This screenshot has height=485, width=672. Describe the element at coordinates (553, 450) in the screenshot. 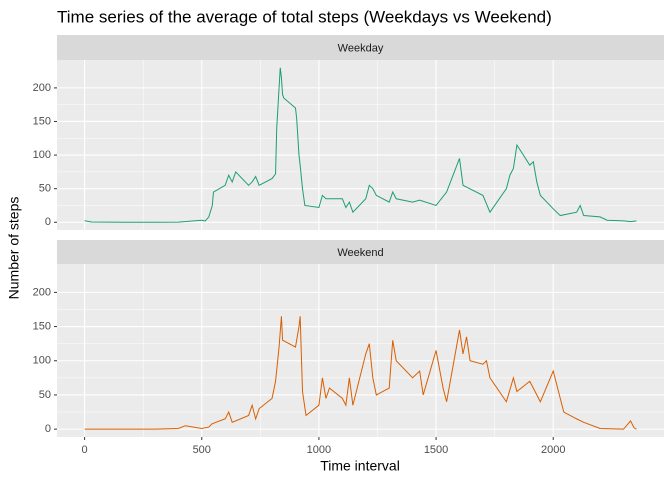

I see `x-tick-label: 2000` at that location.